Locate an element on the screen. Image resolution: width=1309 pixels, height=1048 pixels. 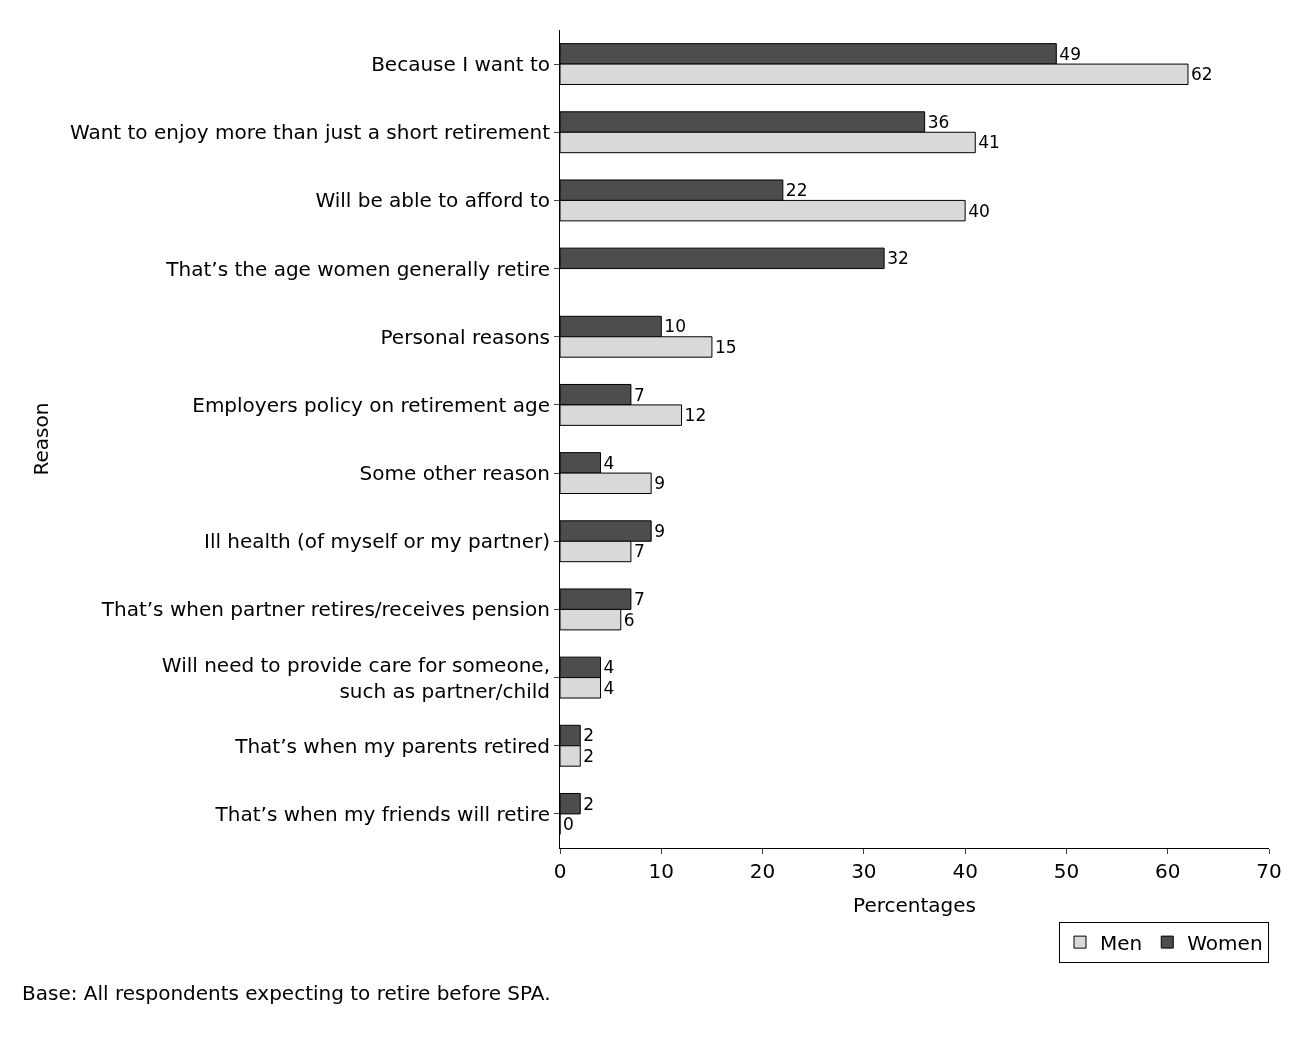
x-tick-label: 20 is located at coordinates (762, 871).